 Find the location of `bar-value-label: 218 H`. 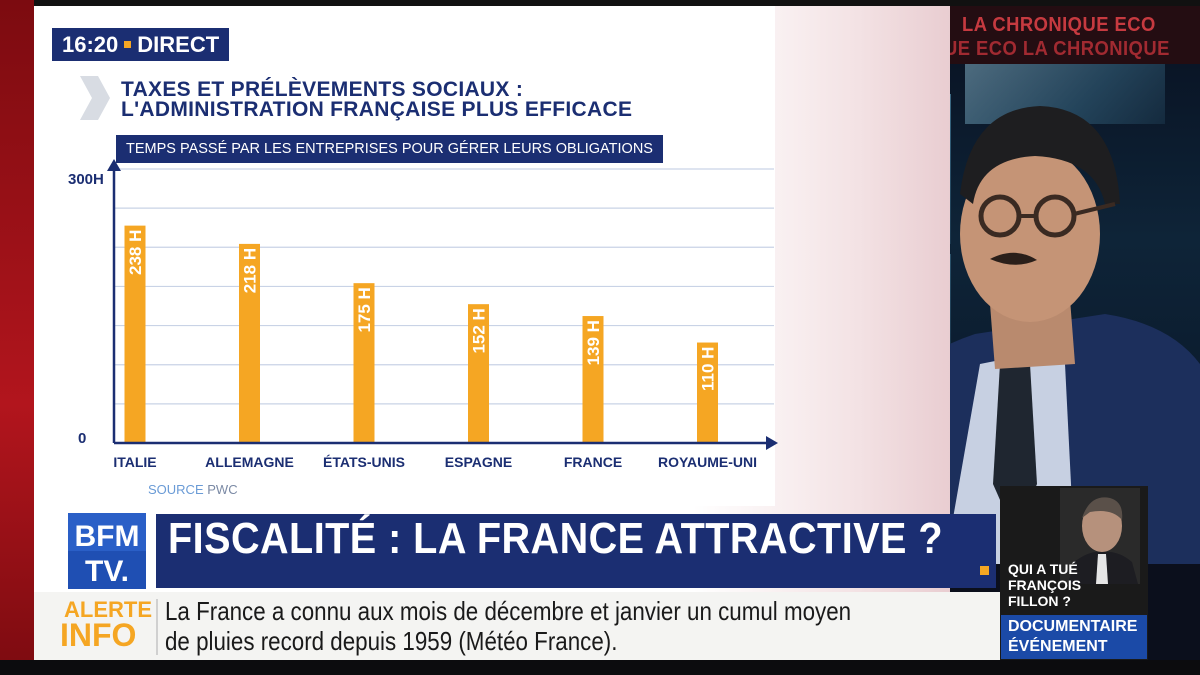

bar-value-label: 218 H is located at coordinates (250, 270).